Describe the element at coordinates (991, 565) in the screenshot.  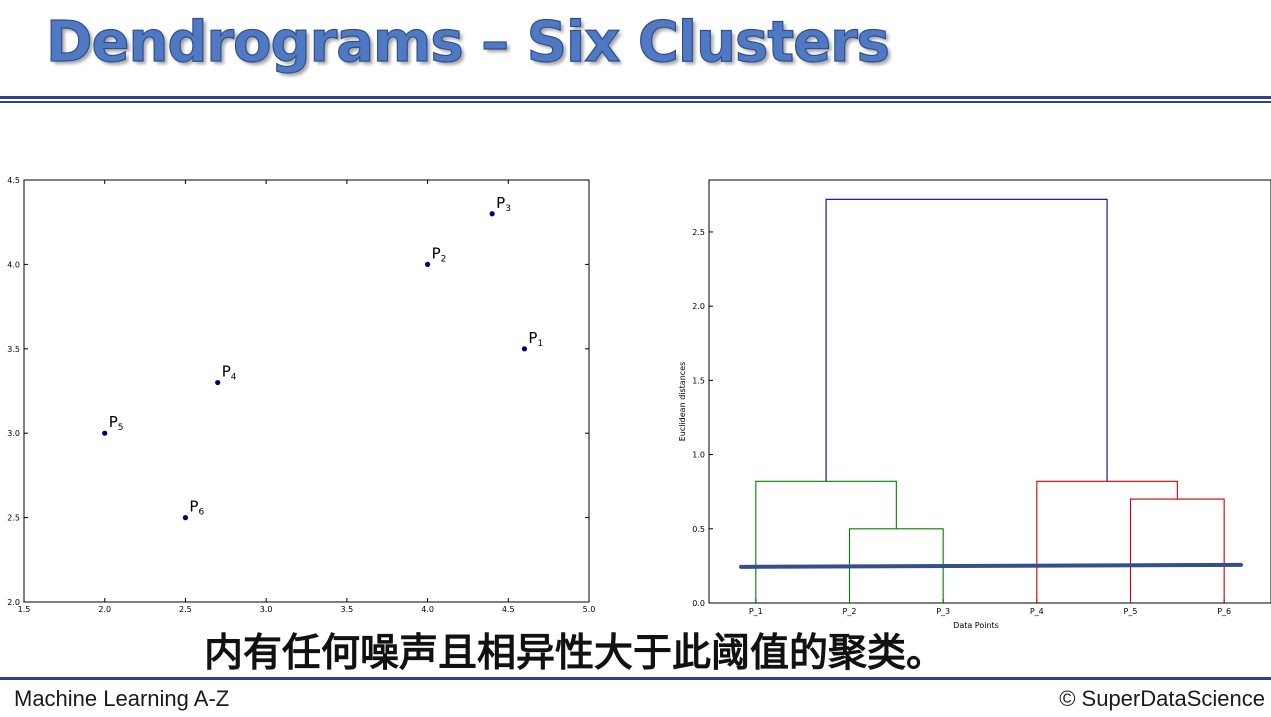
I see `threshold-line` at that location.